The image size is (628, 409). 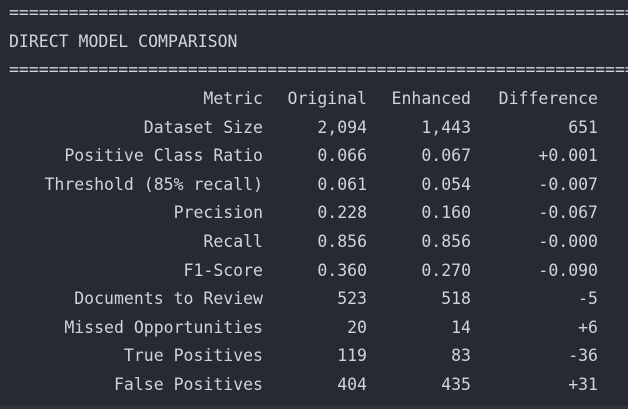 What do you see at coordinates (342, 127) in the screenshot?
I see `cell-original: 2,094` at bounding box center [342, 127].